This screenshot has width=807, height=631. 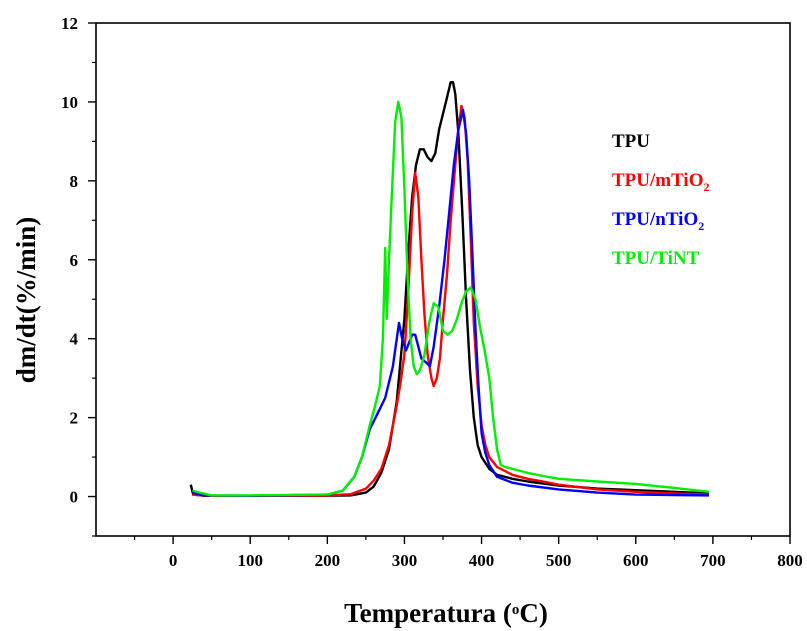 I want to click on x-tick-label: 700, so click(x=713, y=560).